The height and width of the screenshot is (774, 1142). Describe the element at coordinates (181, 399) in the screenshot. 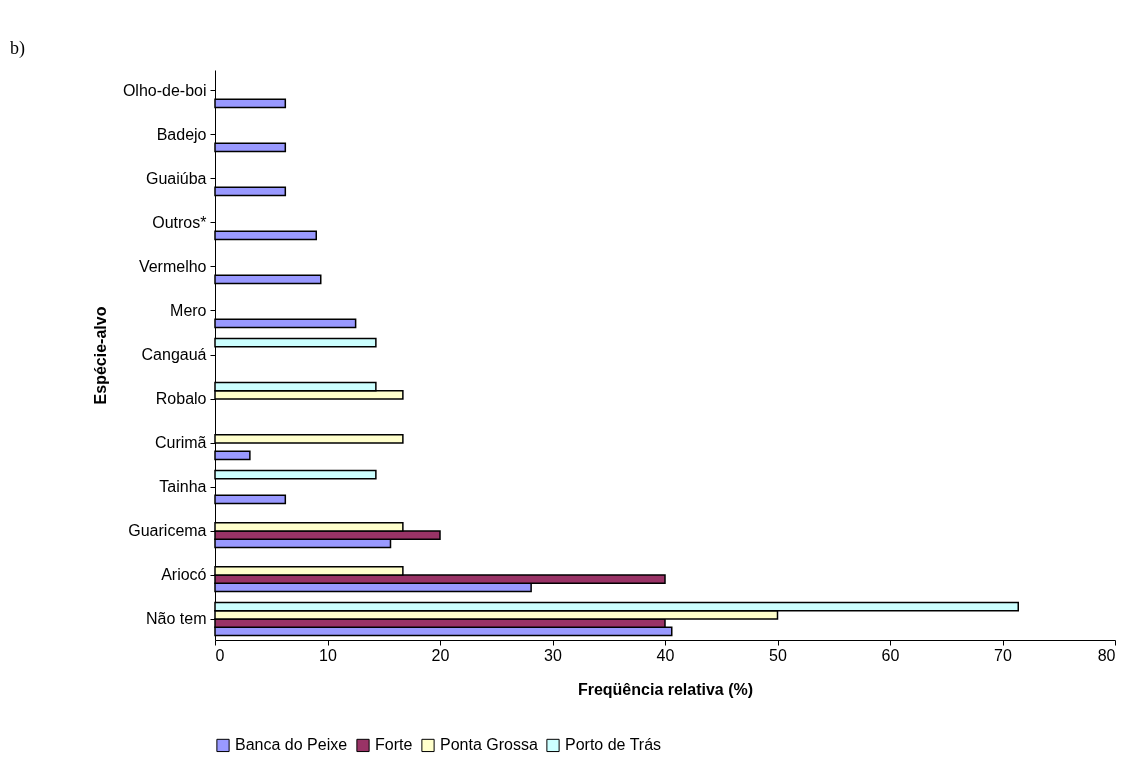

I see `y-tick-label: Robalo` at that location.